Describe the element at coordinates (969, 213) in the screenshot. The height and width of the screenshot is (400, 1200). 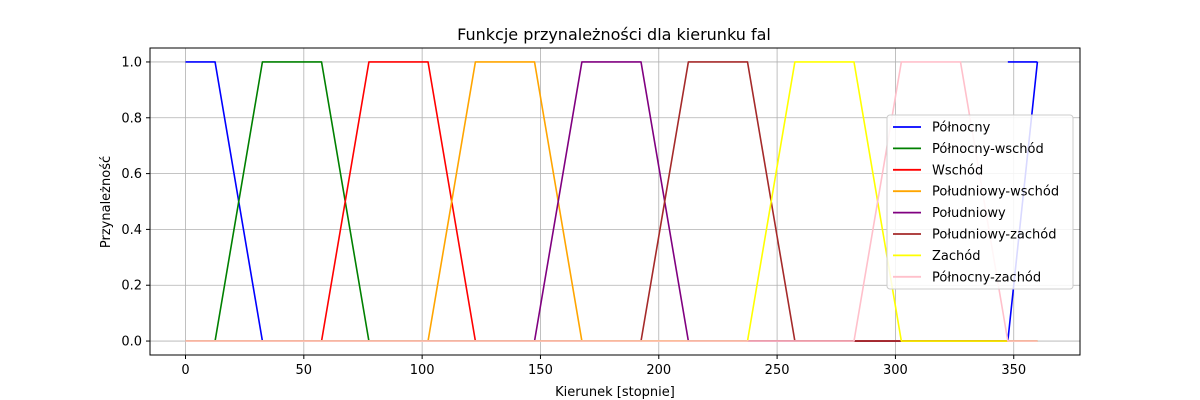
I see `legend-label: Południowy` at that location.